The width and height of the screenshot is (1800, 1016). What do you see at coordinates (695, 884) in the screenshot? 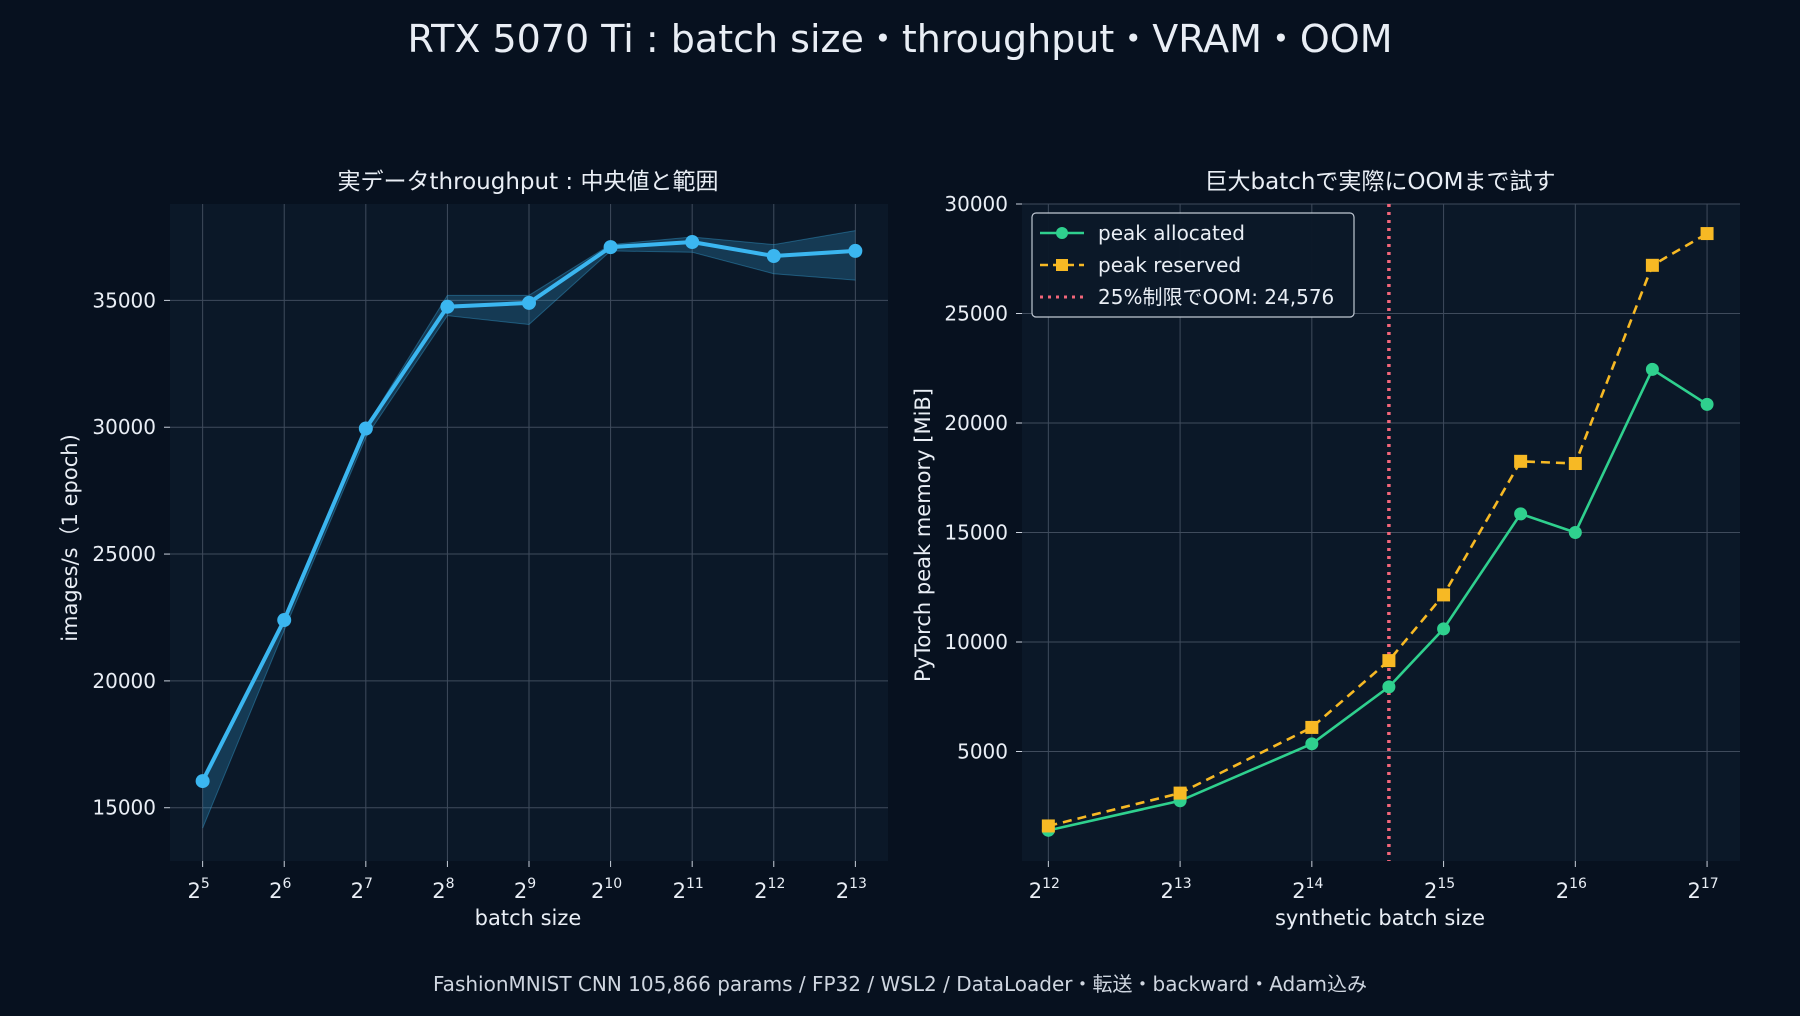
I see `x-tick-exponent: 11` at bounding box center [695, 884].